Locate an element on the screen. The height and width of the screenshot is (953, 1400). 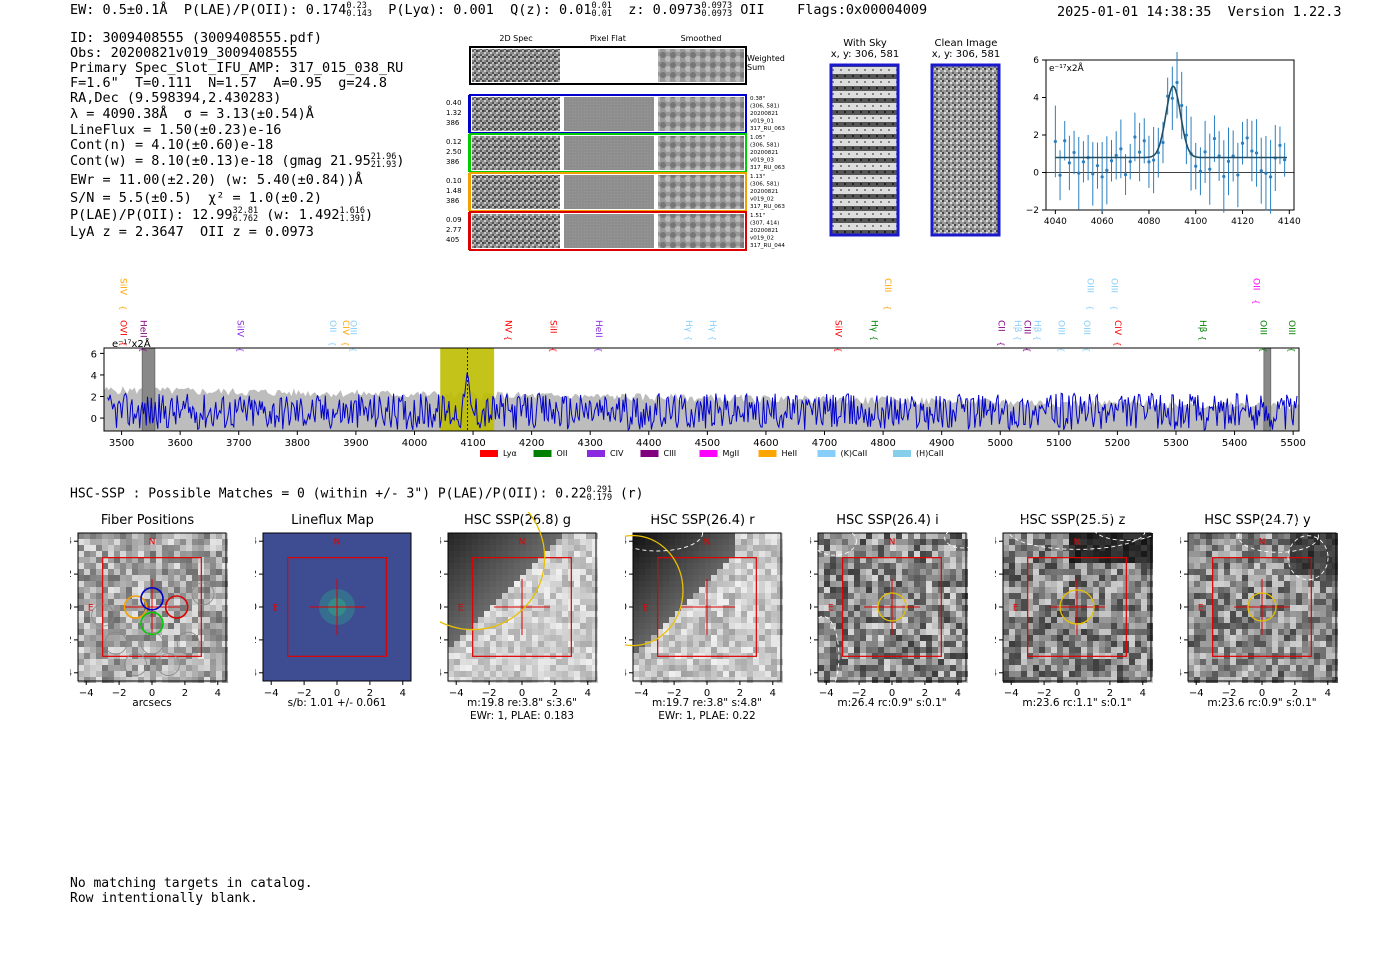
spec-line-label: SiIV is located at coordinates (240, 329).